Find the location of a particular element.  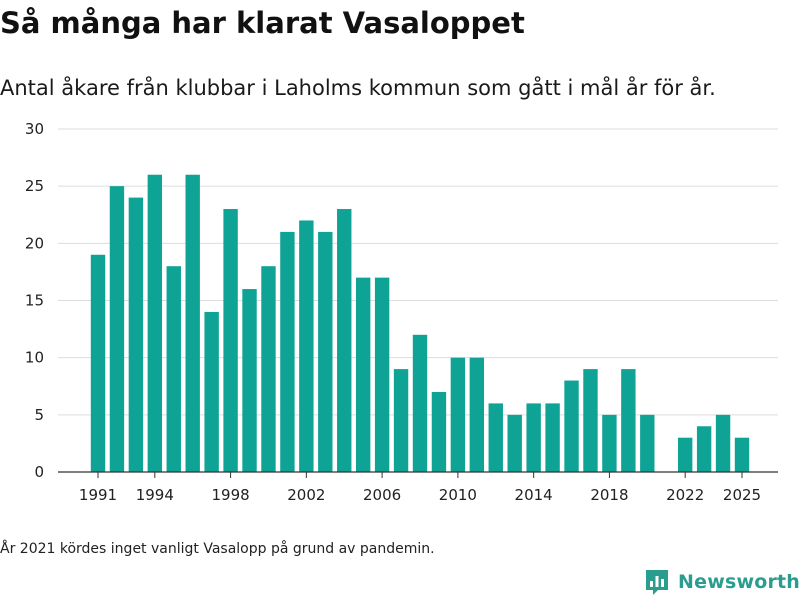

bar-1997 is located at coordinates (211, 391).